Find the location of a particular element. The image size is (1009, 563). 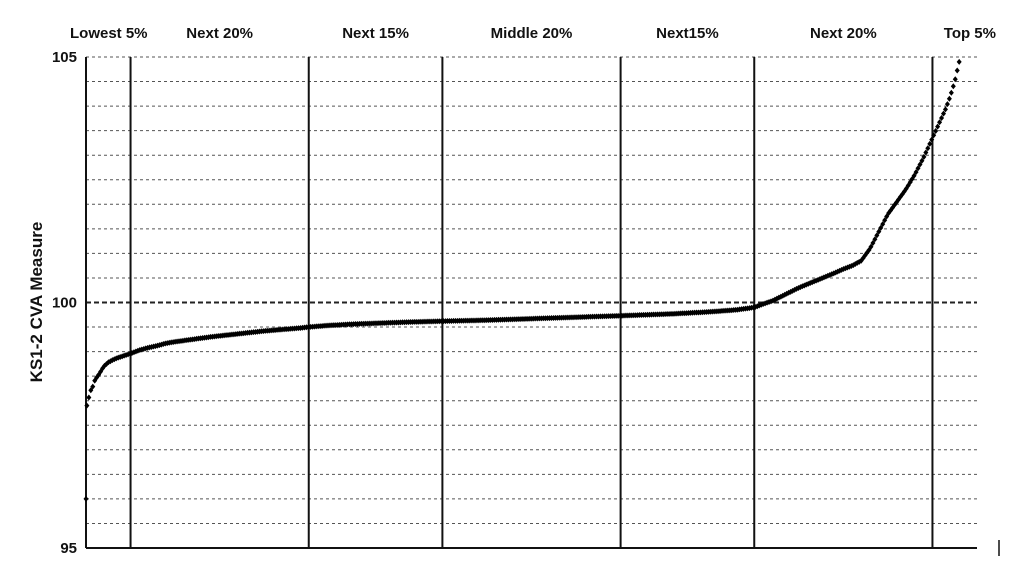

band-label: Lowest 5% is located at coordinates (109, 33).